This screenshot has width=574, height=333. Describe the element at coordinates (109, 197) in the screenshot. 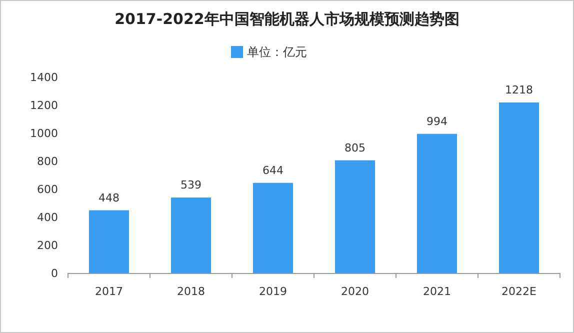

I see `data-label: 448` at that location.